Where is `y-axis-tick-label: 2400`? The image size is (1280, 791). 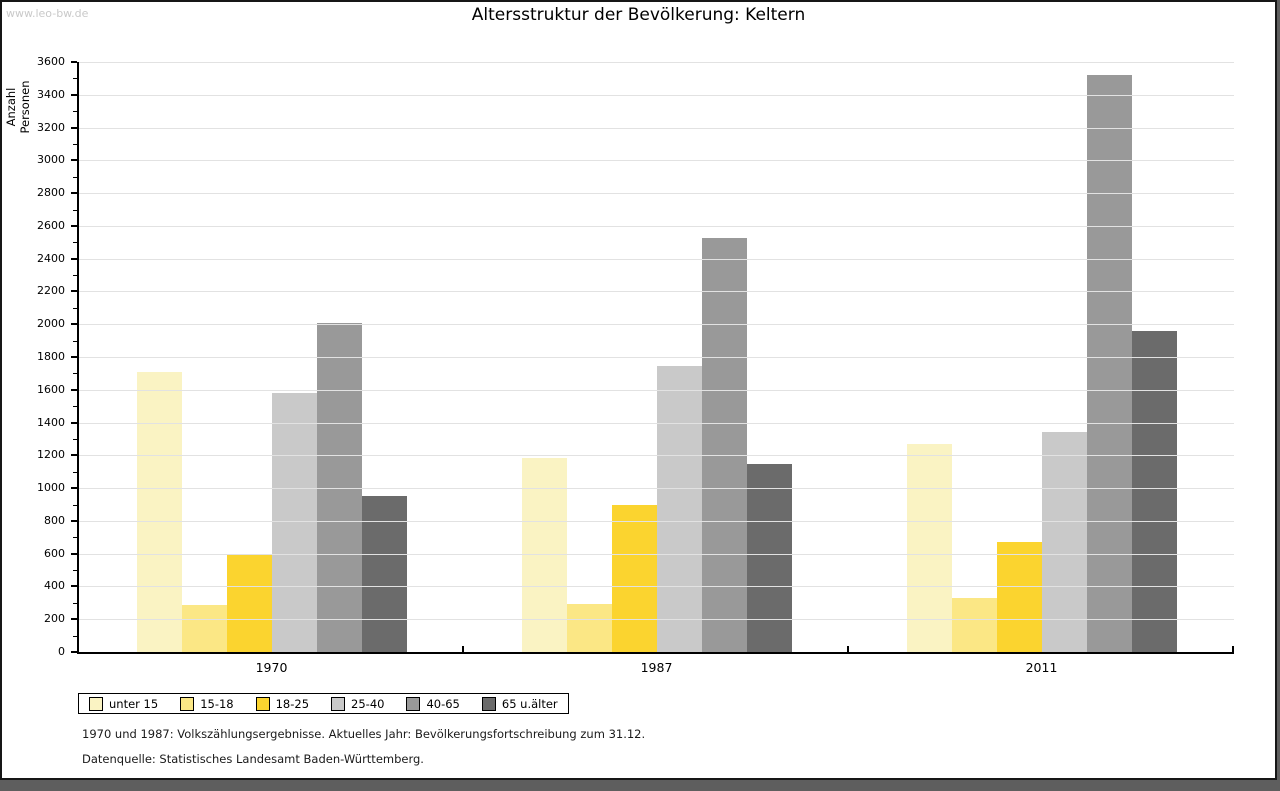
y-axis-tick-label: 2400 is located at coordinates (51, 258).